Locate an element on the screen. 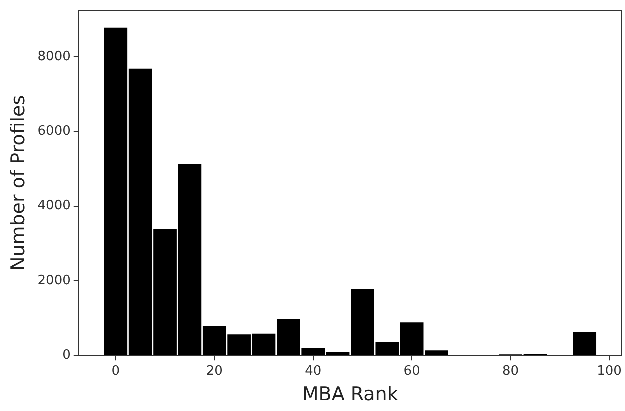  x-axis-title: MBA Rank is located at coordinates (350, 395).